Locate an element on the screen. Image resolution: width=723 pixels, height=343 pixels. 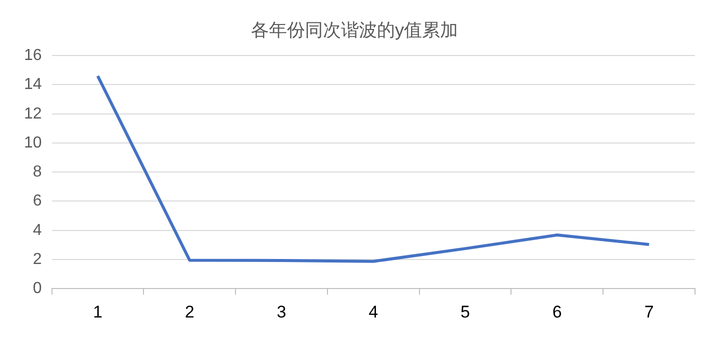
y-tick-label: 2 is located at coordinates (37, 259).